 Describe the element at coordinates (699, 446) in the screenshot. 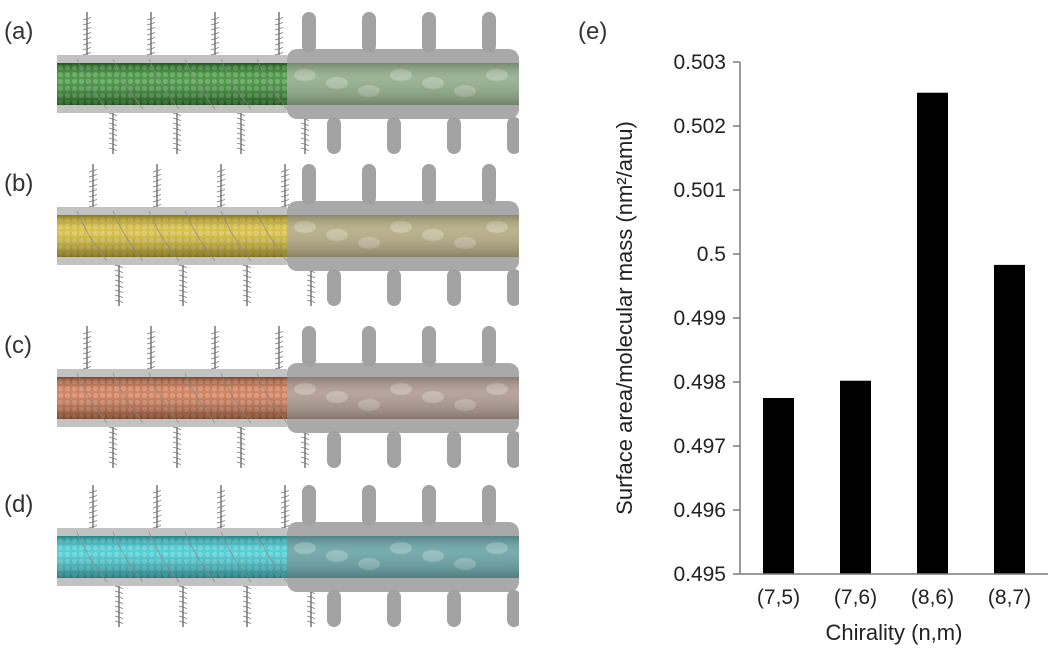

I see `y-tick-label: 0.497` at that location.